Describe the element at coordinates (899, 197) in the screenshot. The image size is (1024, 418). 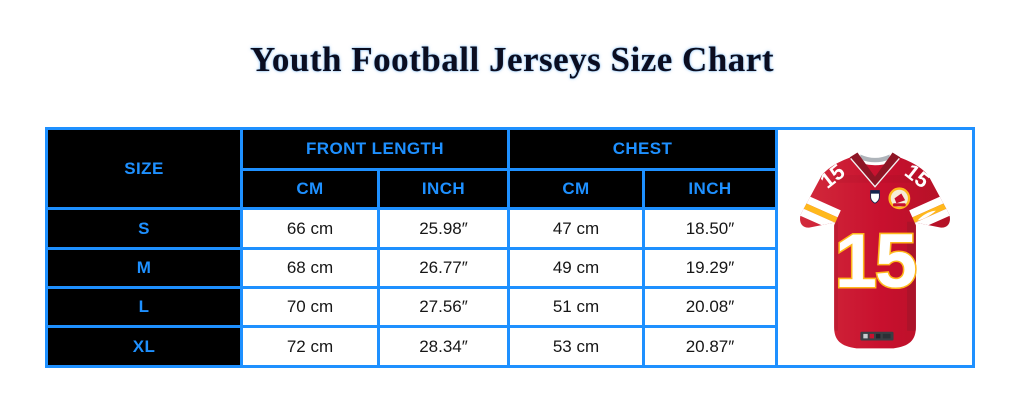
I see `chiefs-patch-icon` at that location.